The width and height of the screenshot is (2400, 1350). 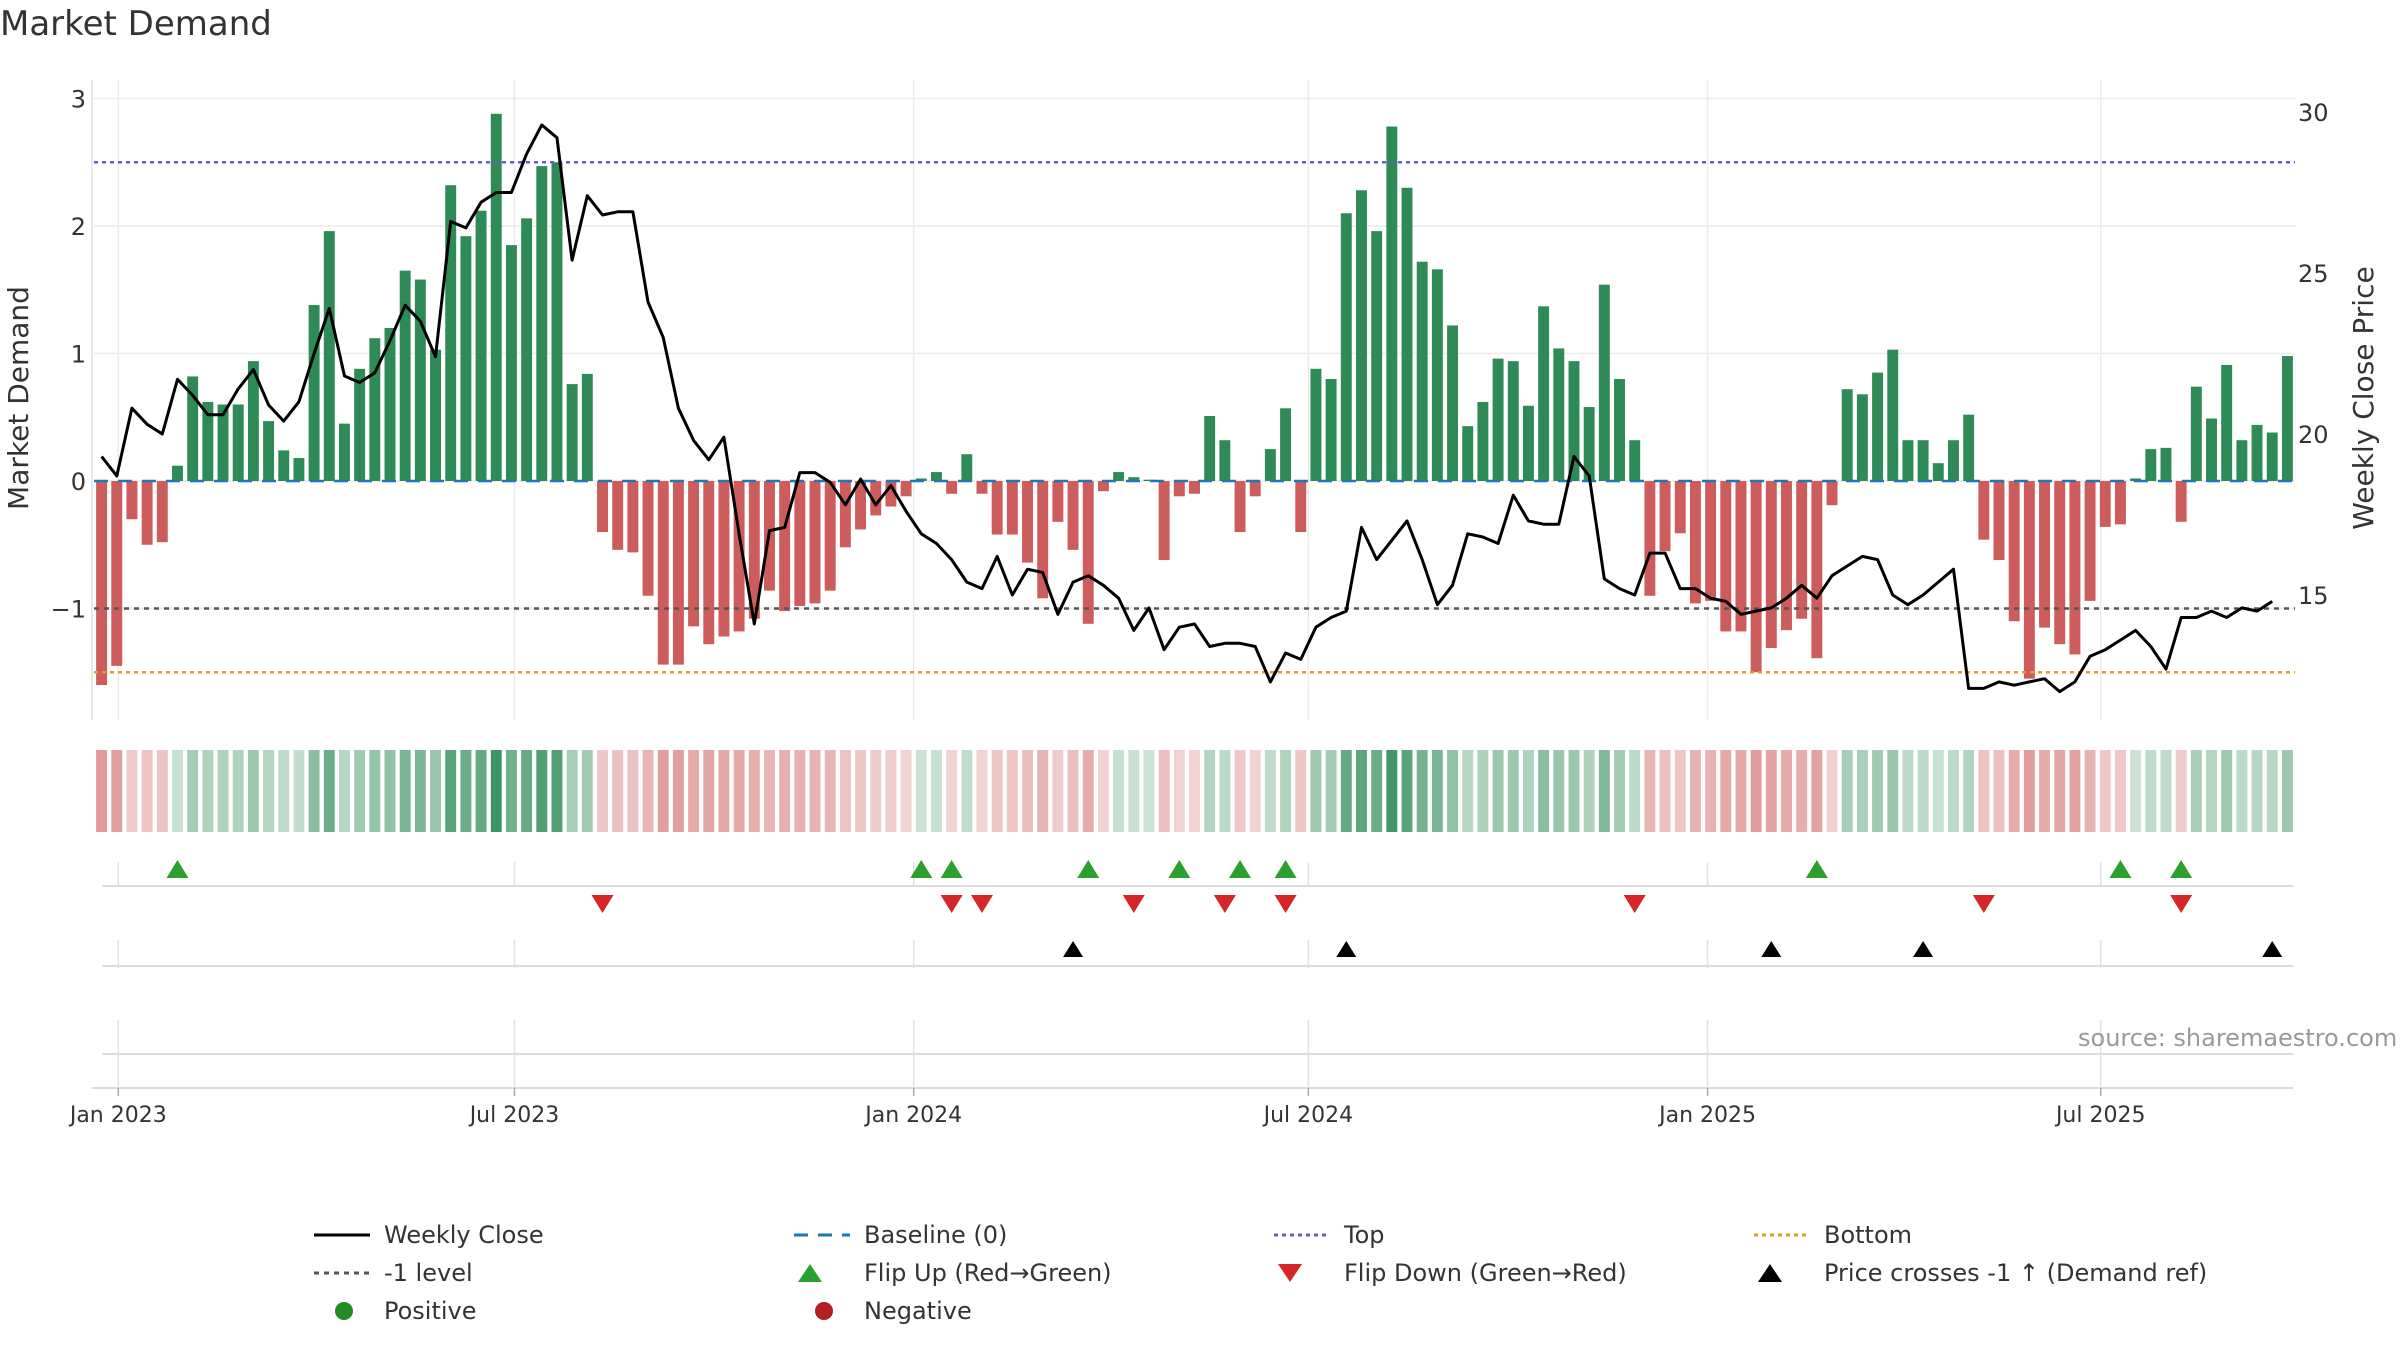 What do you see at coordinates (68, 610) in the screenshot?
I see `y-tick-left: −1` at bounding box center [68, 610].